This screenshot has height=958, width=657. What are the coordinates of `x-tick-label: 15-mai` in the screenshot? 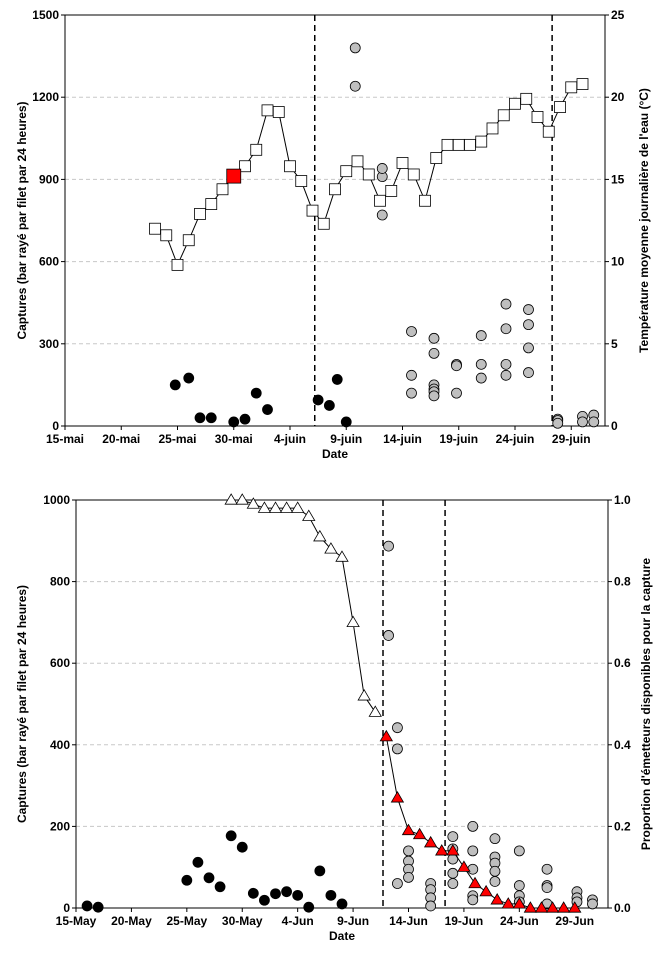 It's located at (65, 439).